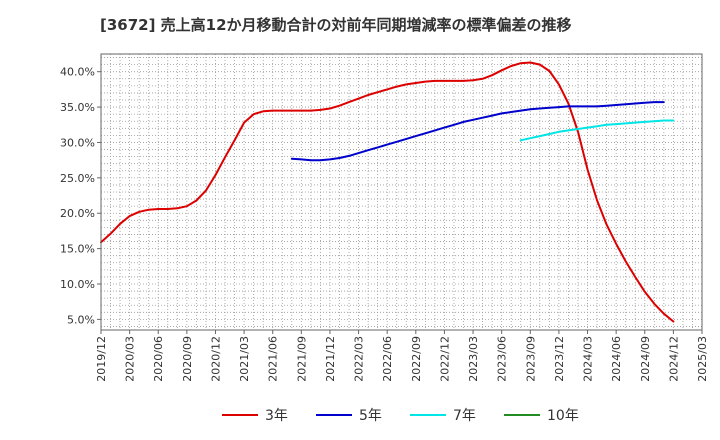 The height and width of the screenshot is (440, 720). What do you see at coordinates (77, 249) in the screenshot?
I see `y-tick-label: 15.0%` at bounding box center [77, 249].